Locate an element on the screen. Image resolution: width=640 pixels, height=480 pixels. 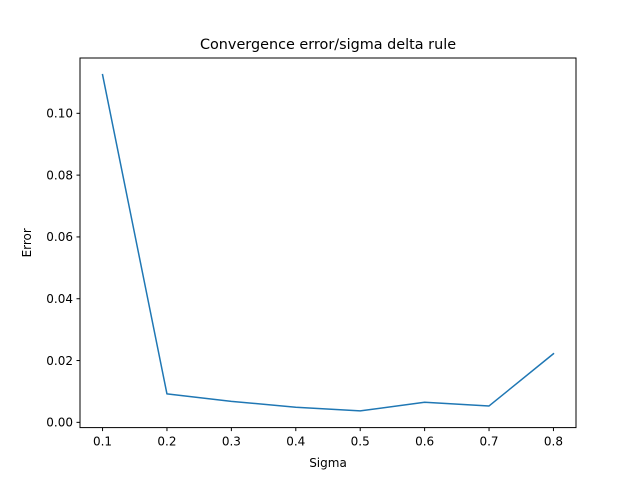
y-tick-label: 0.06 is located at coordinates (59, 237).